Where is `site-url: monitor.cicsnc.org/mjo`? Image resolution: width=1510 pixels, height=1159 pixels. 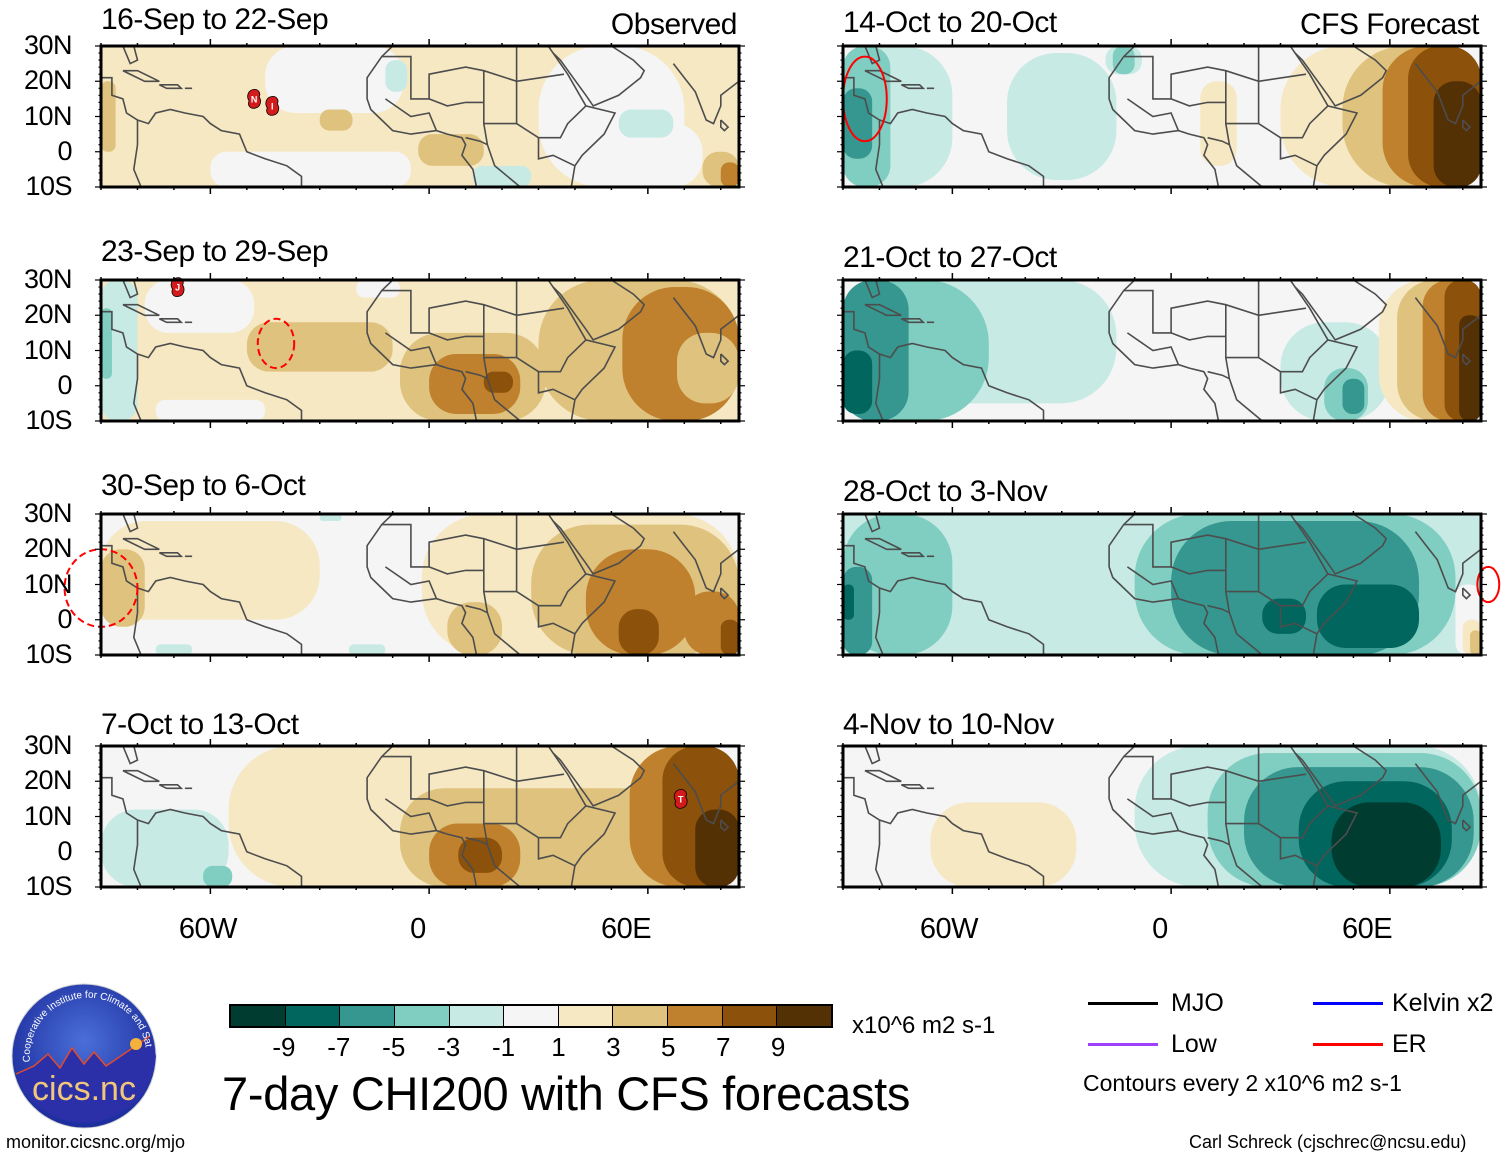 site-url: monitor.cicsnc.org/mjo is located at coordinates (96, 1142).